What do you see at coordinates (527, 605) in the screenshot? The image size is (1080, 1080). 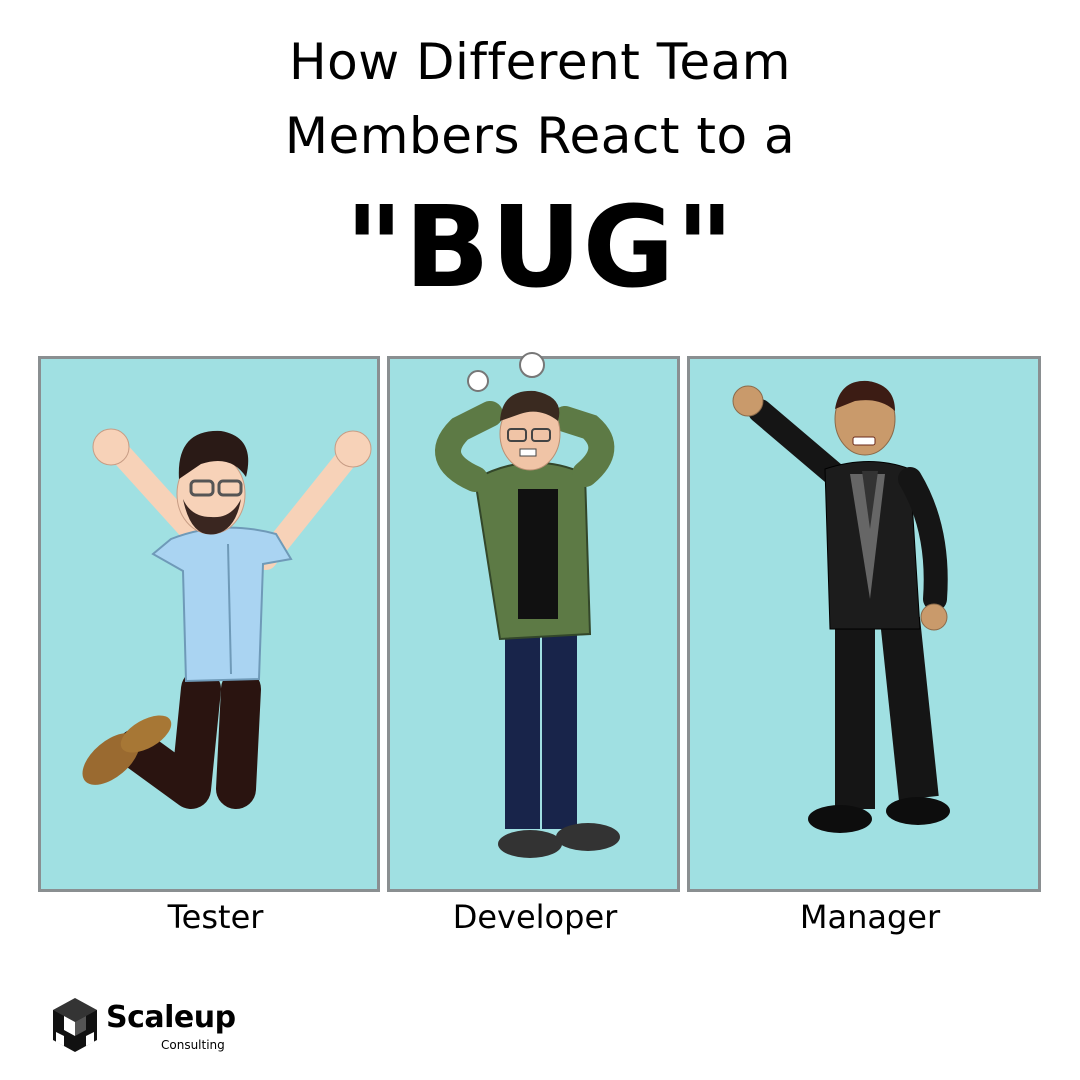 I see `developer-illustration` at bounding box center [527, 605].